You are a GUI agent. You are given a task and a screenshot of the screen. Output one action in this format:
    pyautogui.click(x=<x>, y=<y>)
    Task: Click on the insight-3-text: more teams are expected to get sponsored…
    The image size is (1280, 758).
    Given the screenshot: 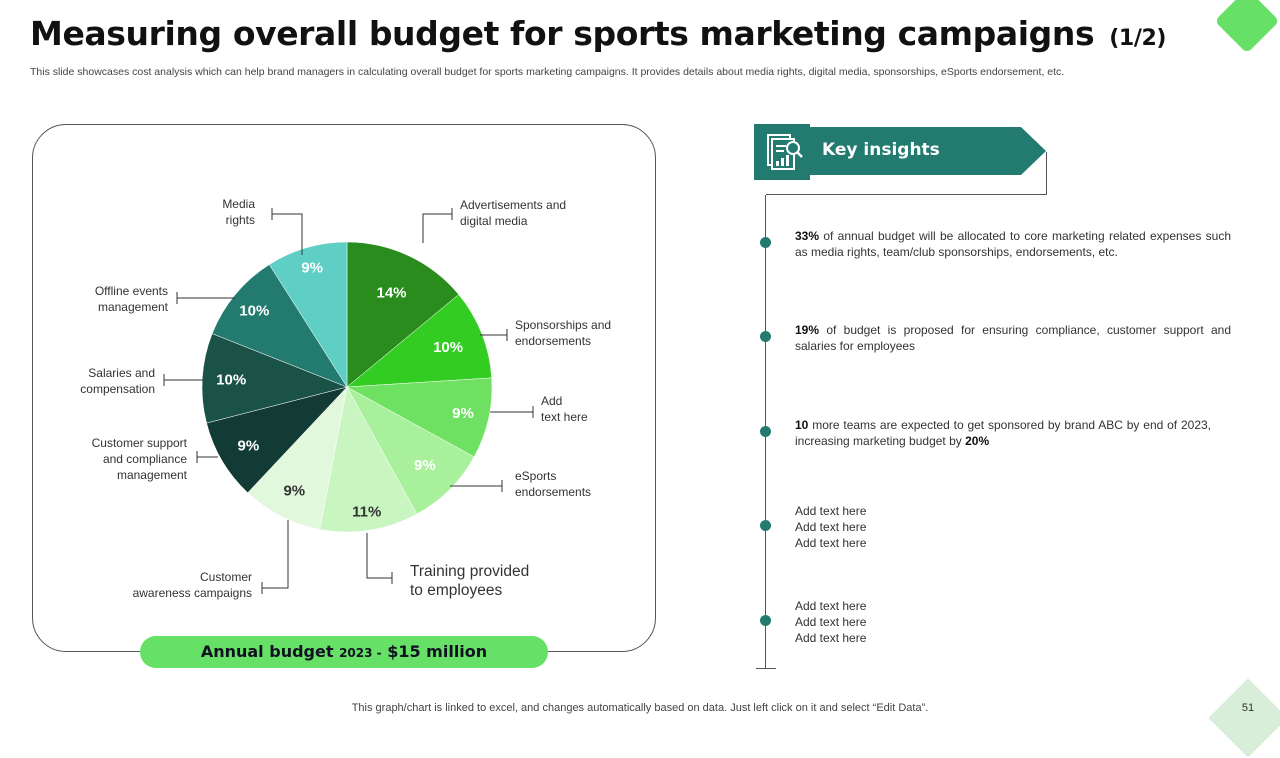 What is the action you would take?
    pyautogui.click(x=1003, y=433)
    